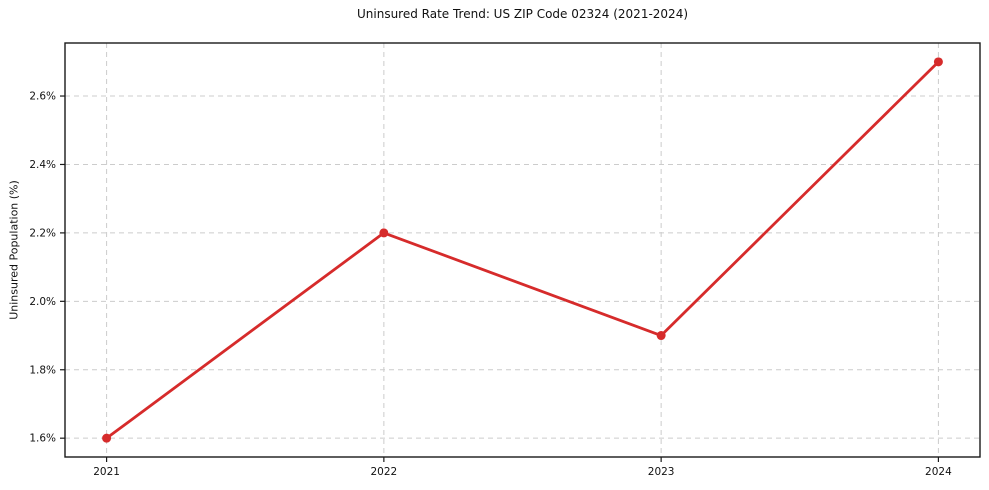 The height and width of the screenshot is (490, 989). Describe the element at coordinates (42, 233) in the screenshot. I see `y-tick-label: 2.2%` at that location.